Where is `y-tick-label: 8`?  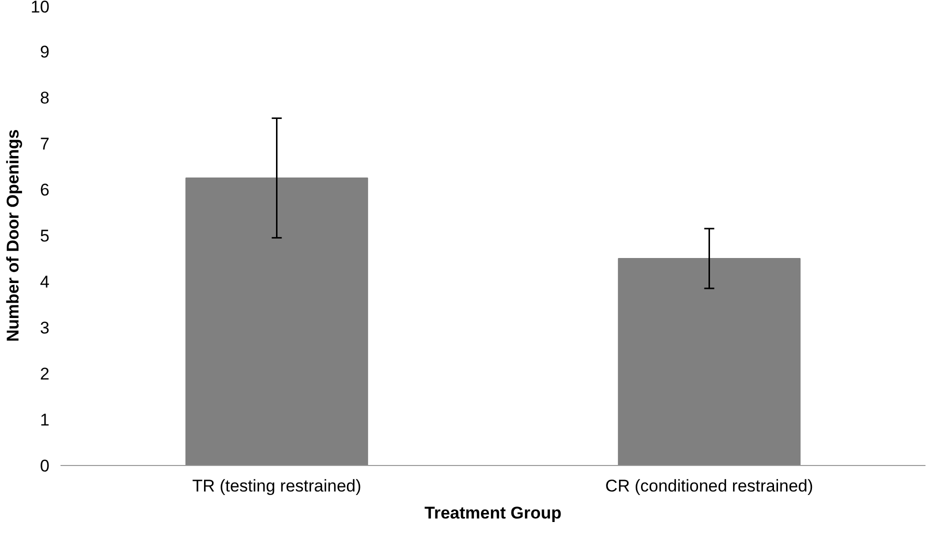 y-tick-label: 8 is located at coordinates (45, 98).